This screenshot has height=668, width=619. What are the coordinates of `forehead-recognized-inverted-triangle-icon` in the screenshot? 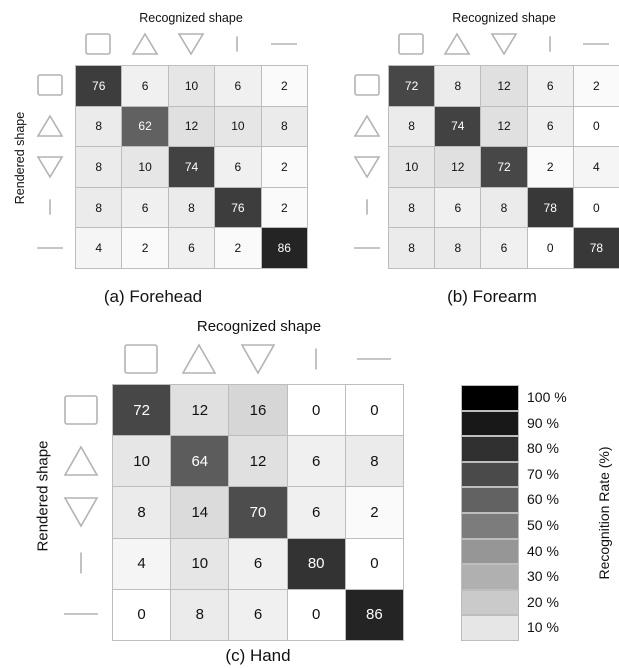 It's located at (191, 44).